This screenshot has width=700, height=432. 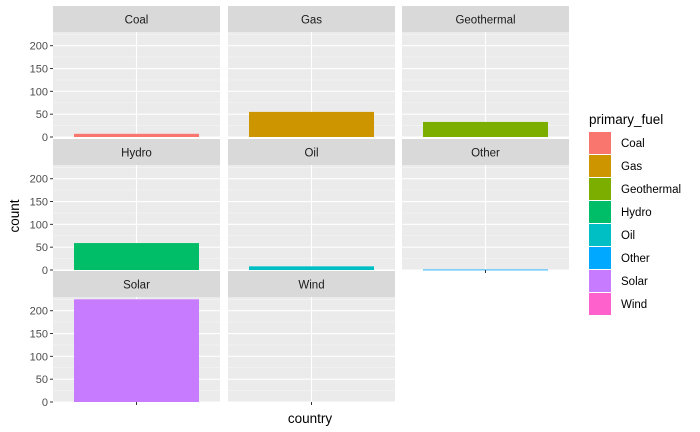 What do you see at coordinates (136, 350) in the screenshot?
I see `bar-solar` at bounding box center [136, 350].